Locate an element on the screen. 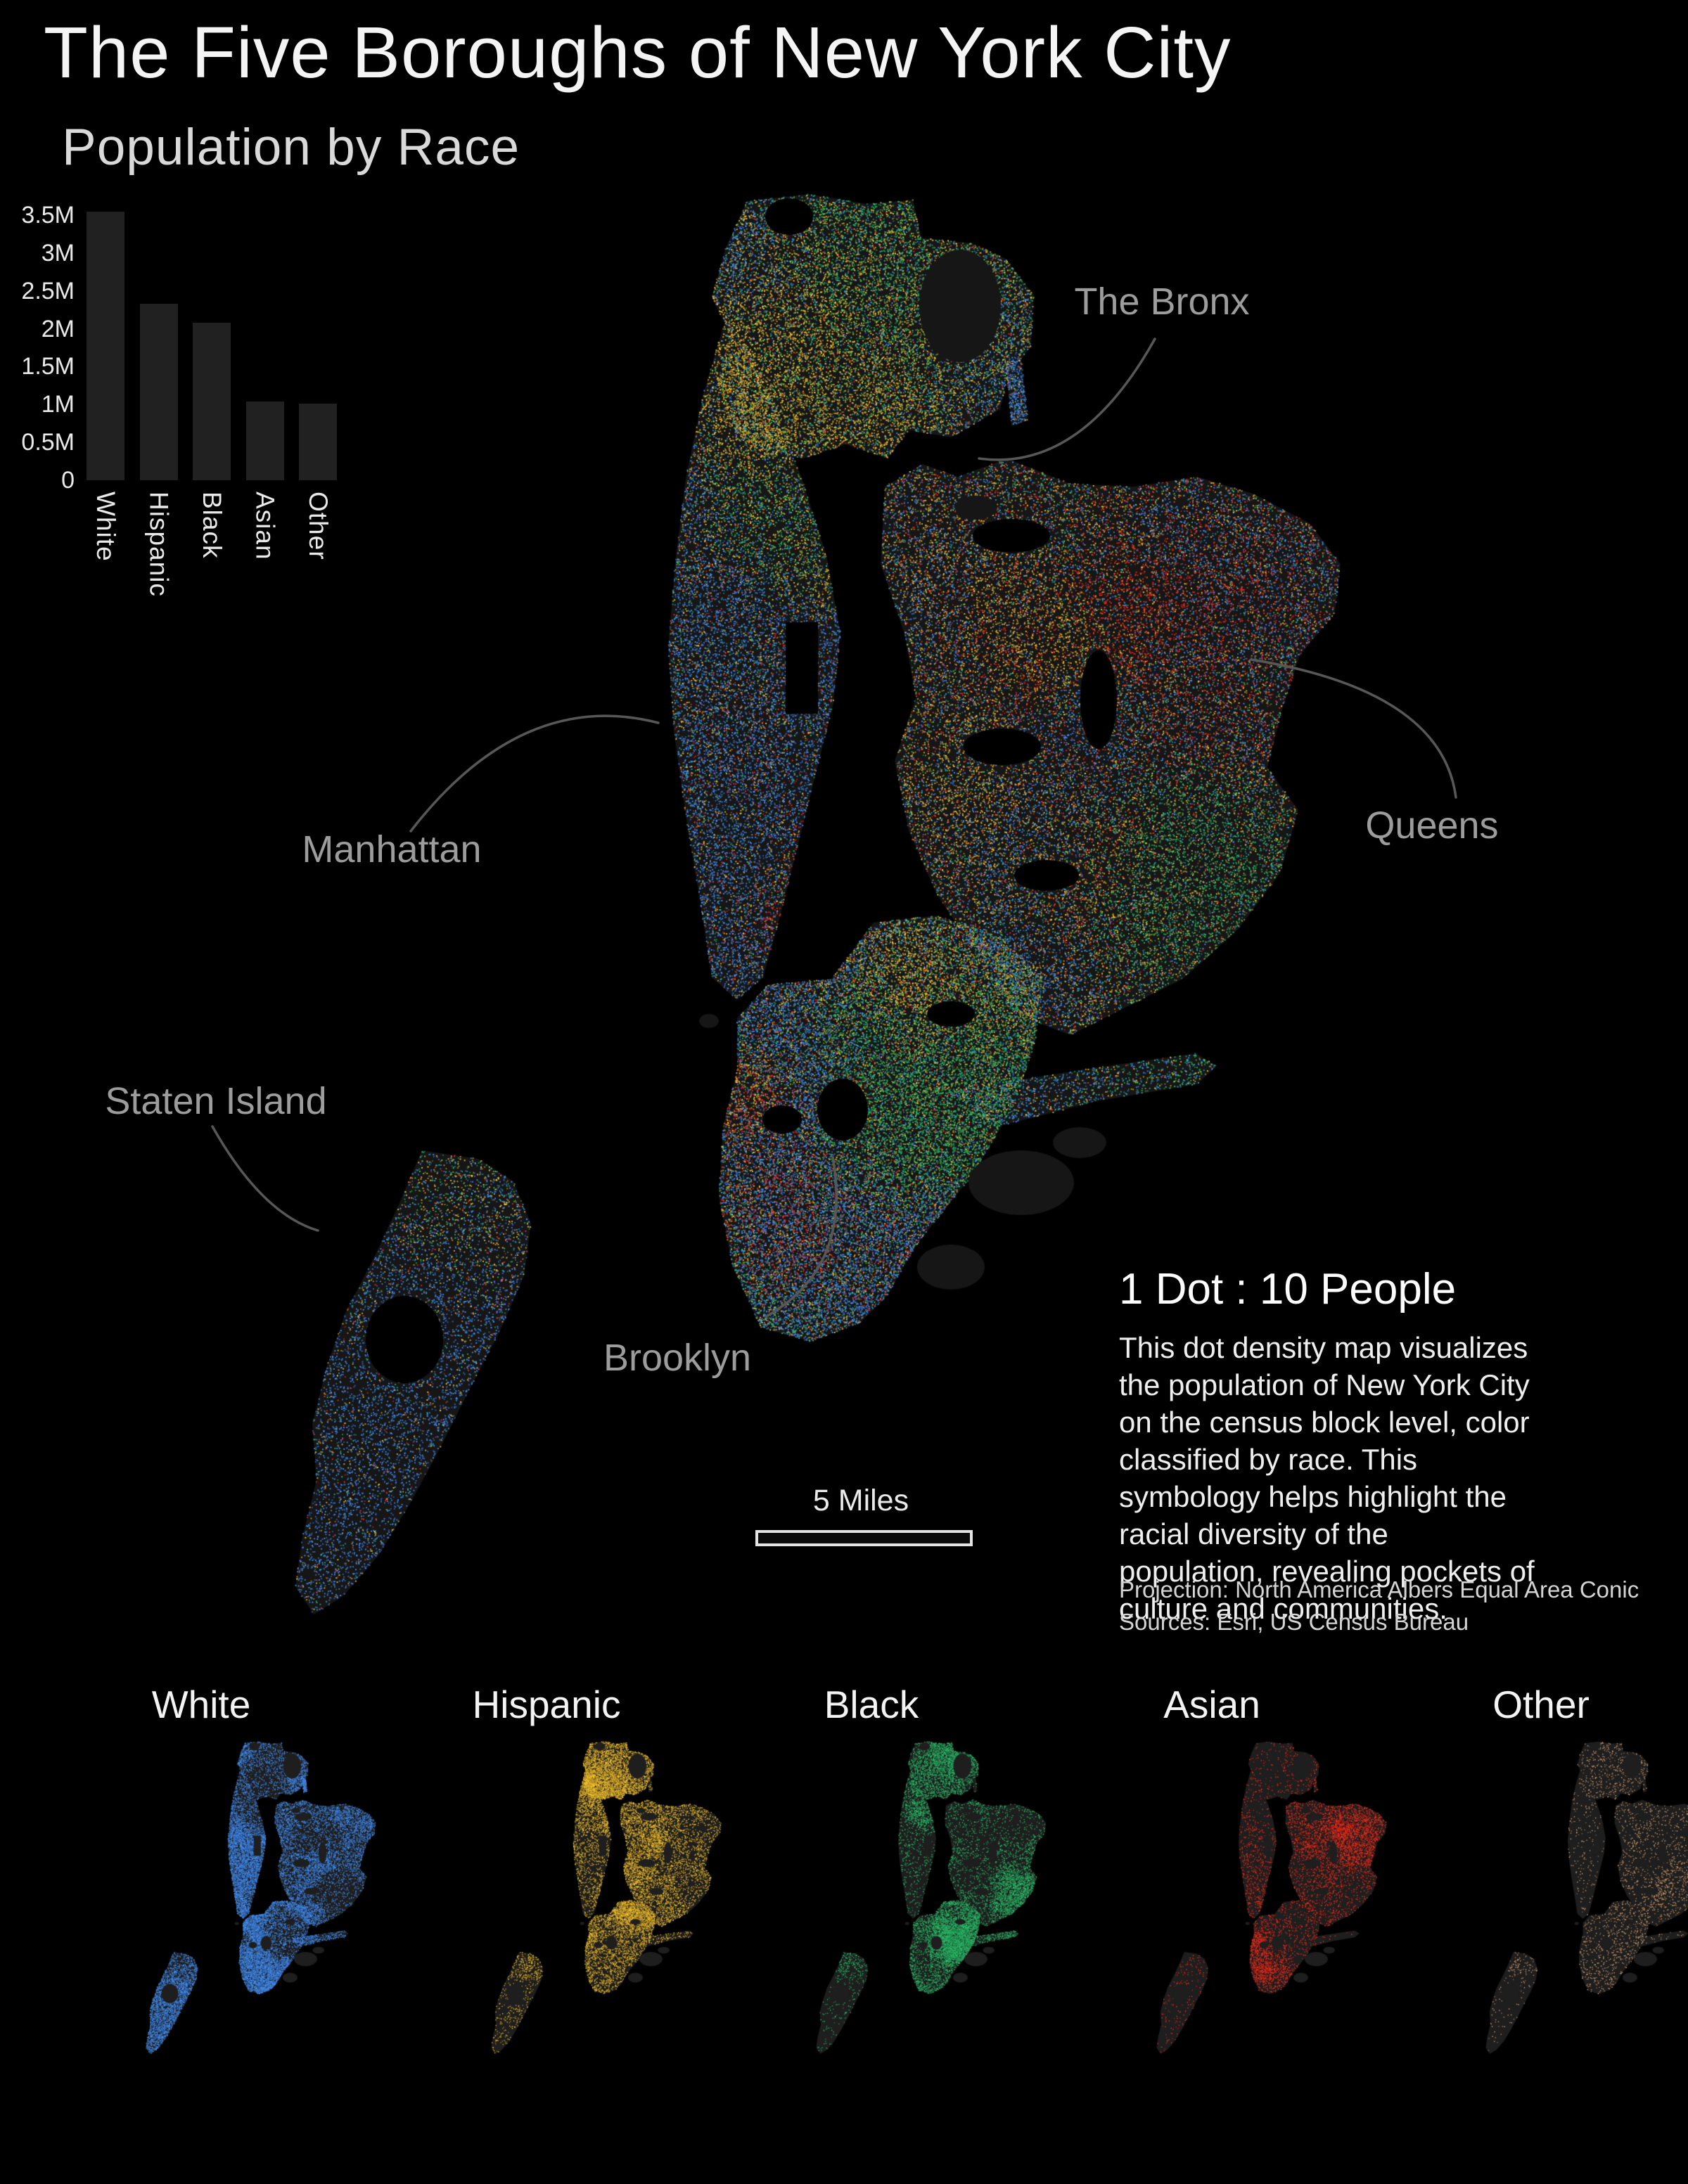 This screenshot has height=2184, width=1688. bar-asian is located at coordinates (265, 440).